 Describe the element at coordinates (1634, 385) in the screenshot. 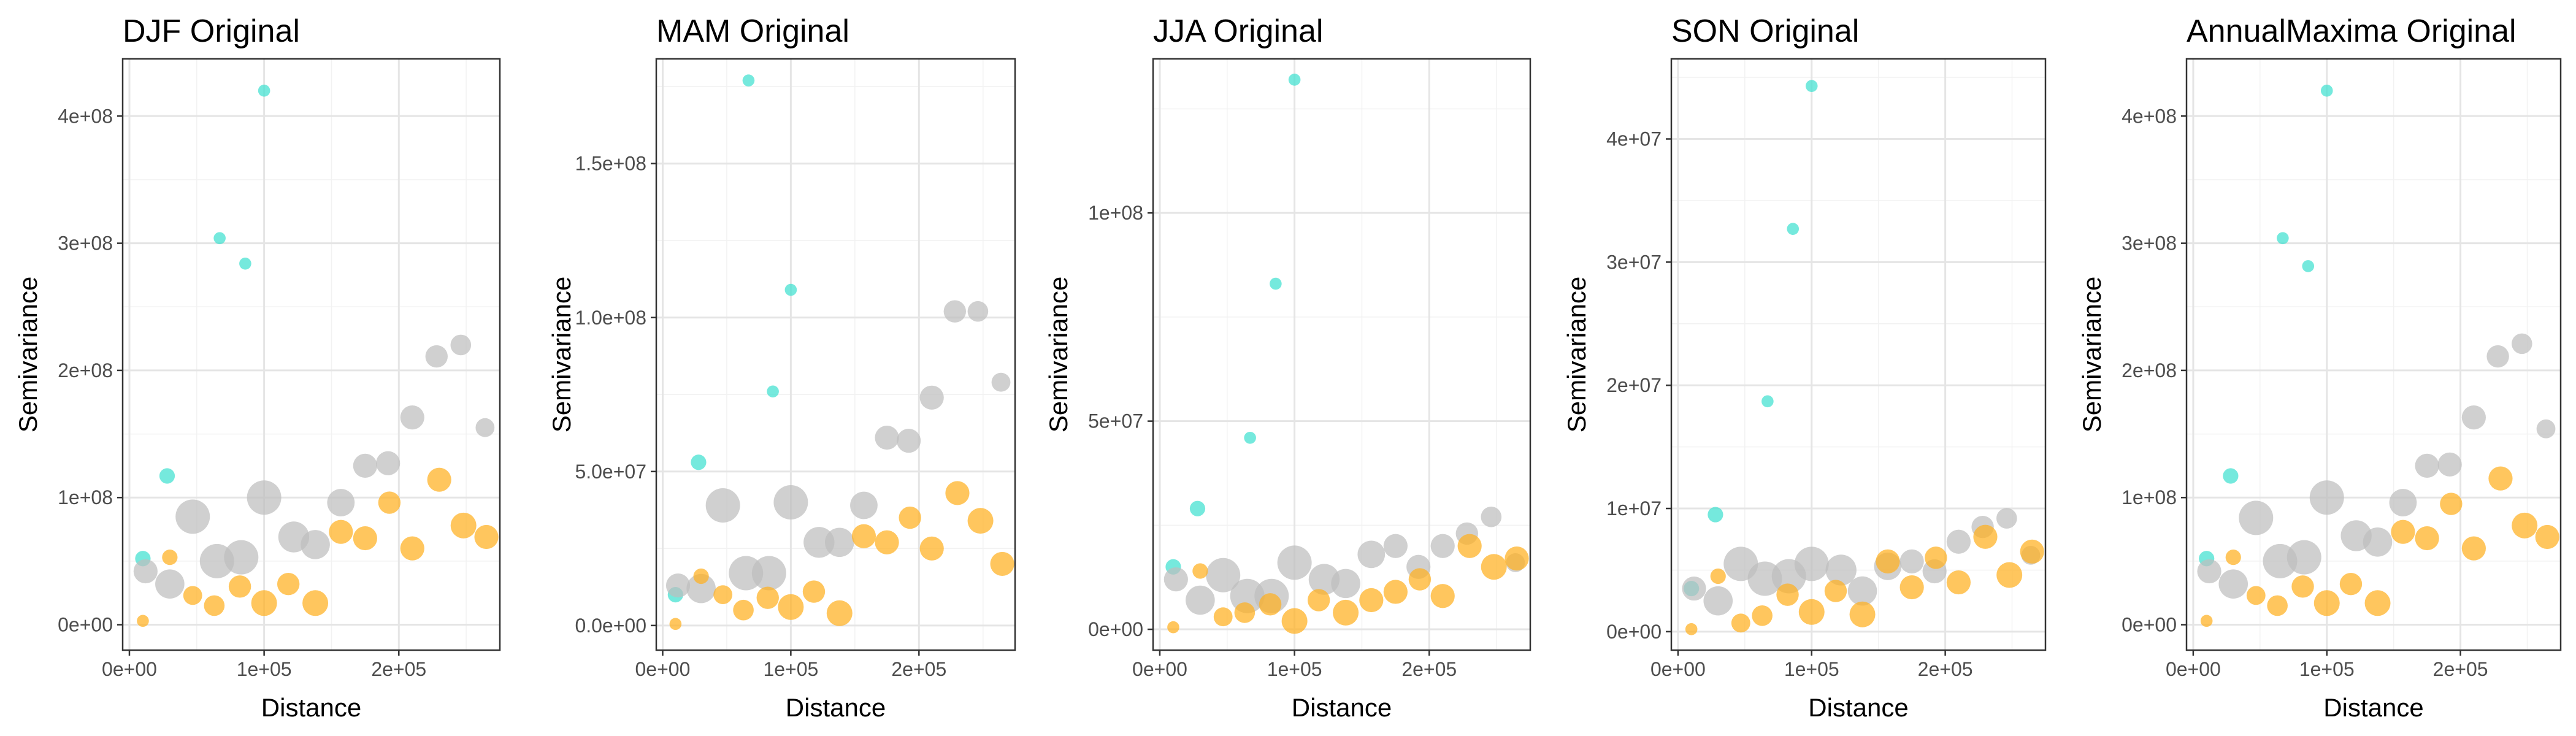

I see `y-tick-label: 2e+07` at that location.